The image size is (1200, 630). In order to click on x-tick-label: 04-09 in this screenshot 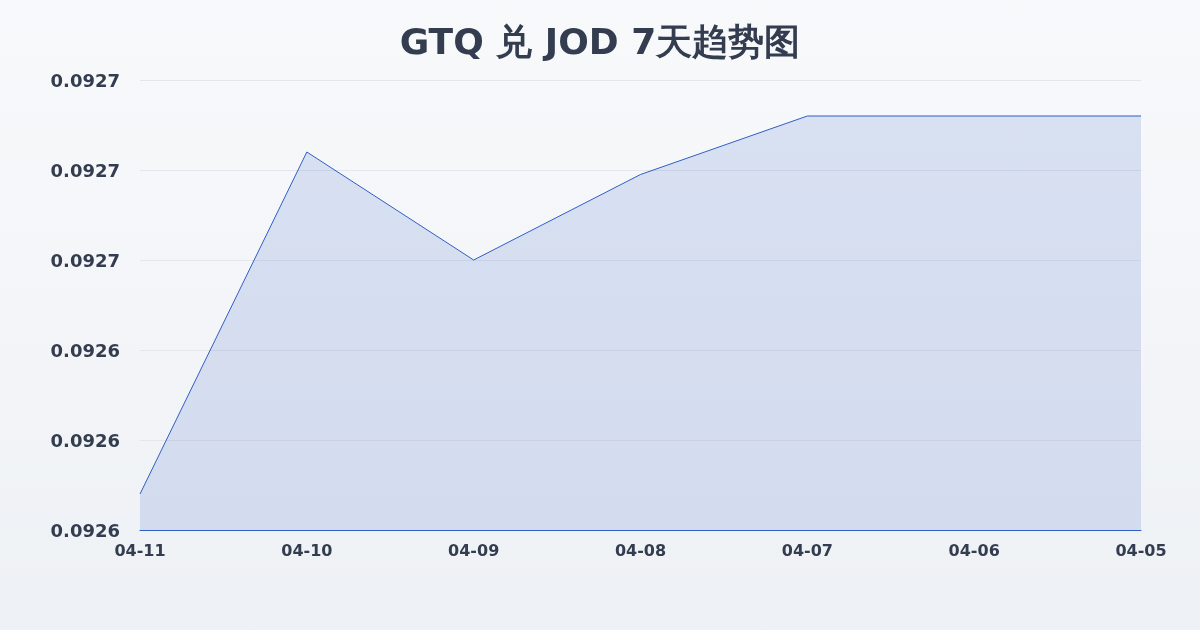, I will do `click(474, 550)`.